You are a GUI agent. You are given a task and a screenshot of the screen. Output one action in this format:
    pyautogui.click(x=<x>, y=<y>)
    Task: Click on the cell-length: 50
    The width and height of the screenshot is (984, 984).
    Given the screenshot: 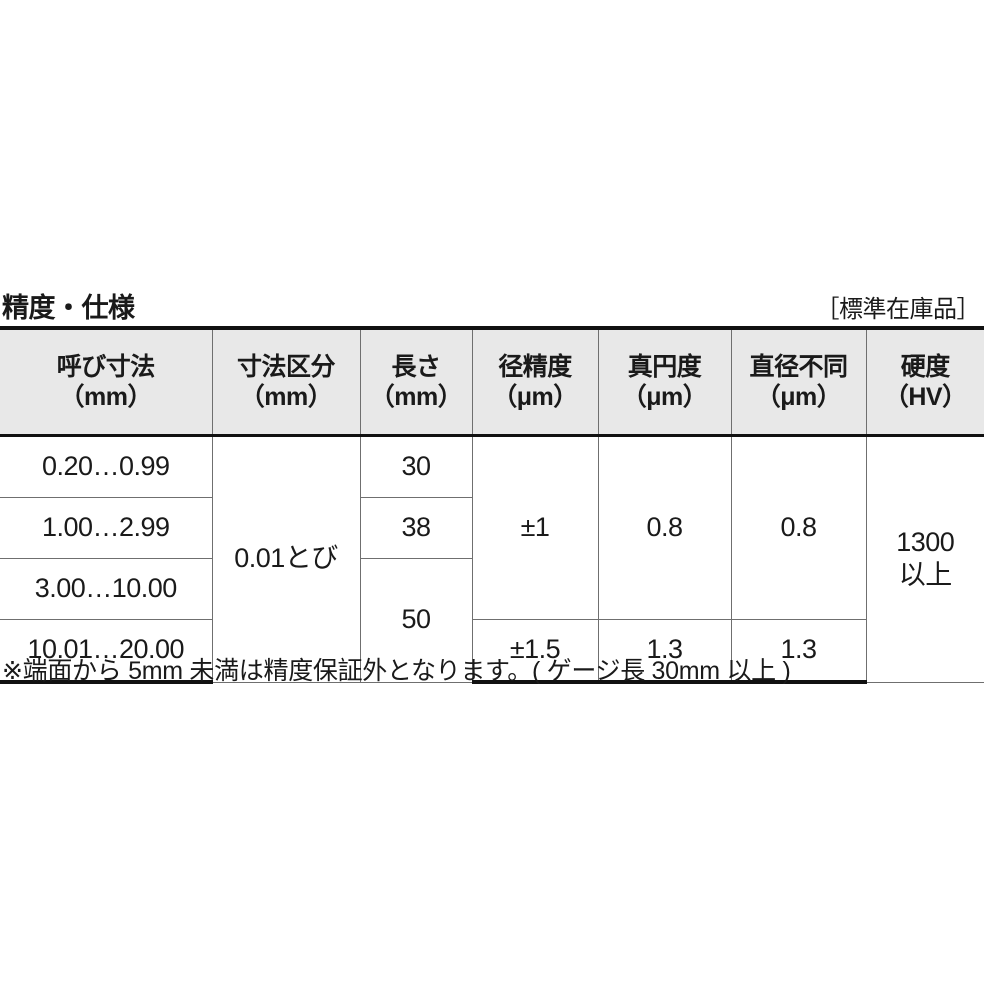 What is the action you would take?
    pyautogui.click(x=415, y=620)
    